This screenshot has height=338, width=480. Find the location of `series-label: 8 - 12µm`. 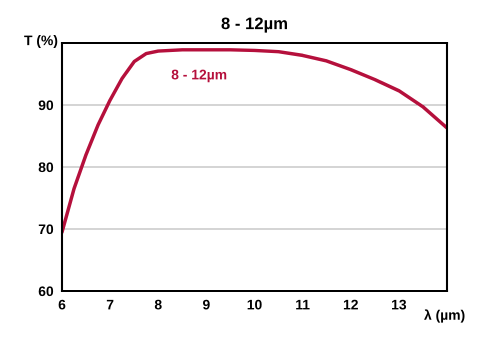

series-label: 8 - 12µm is located at coordinates (199, 76).